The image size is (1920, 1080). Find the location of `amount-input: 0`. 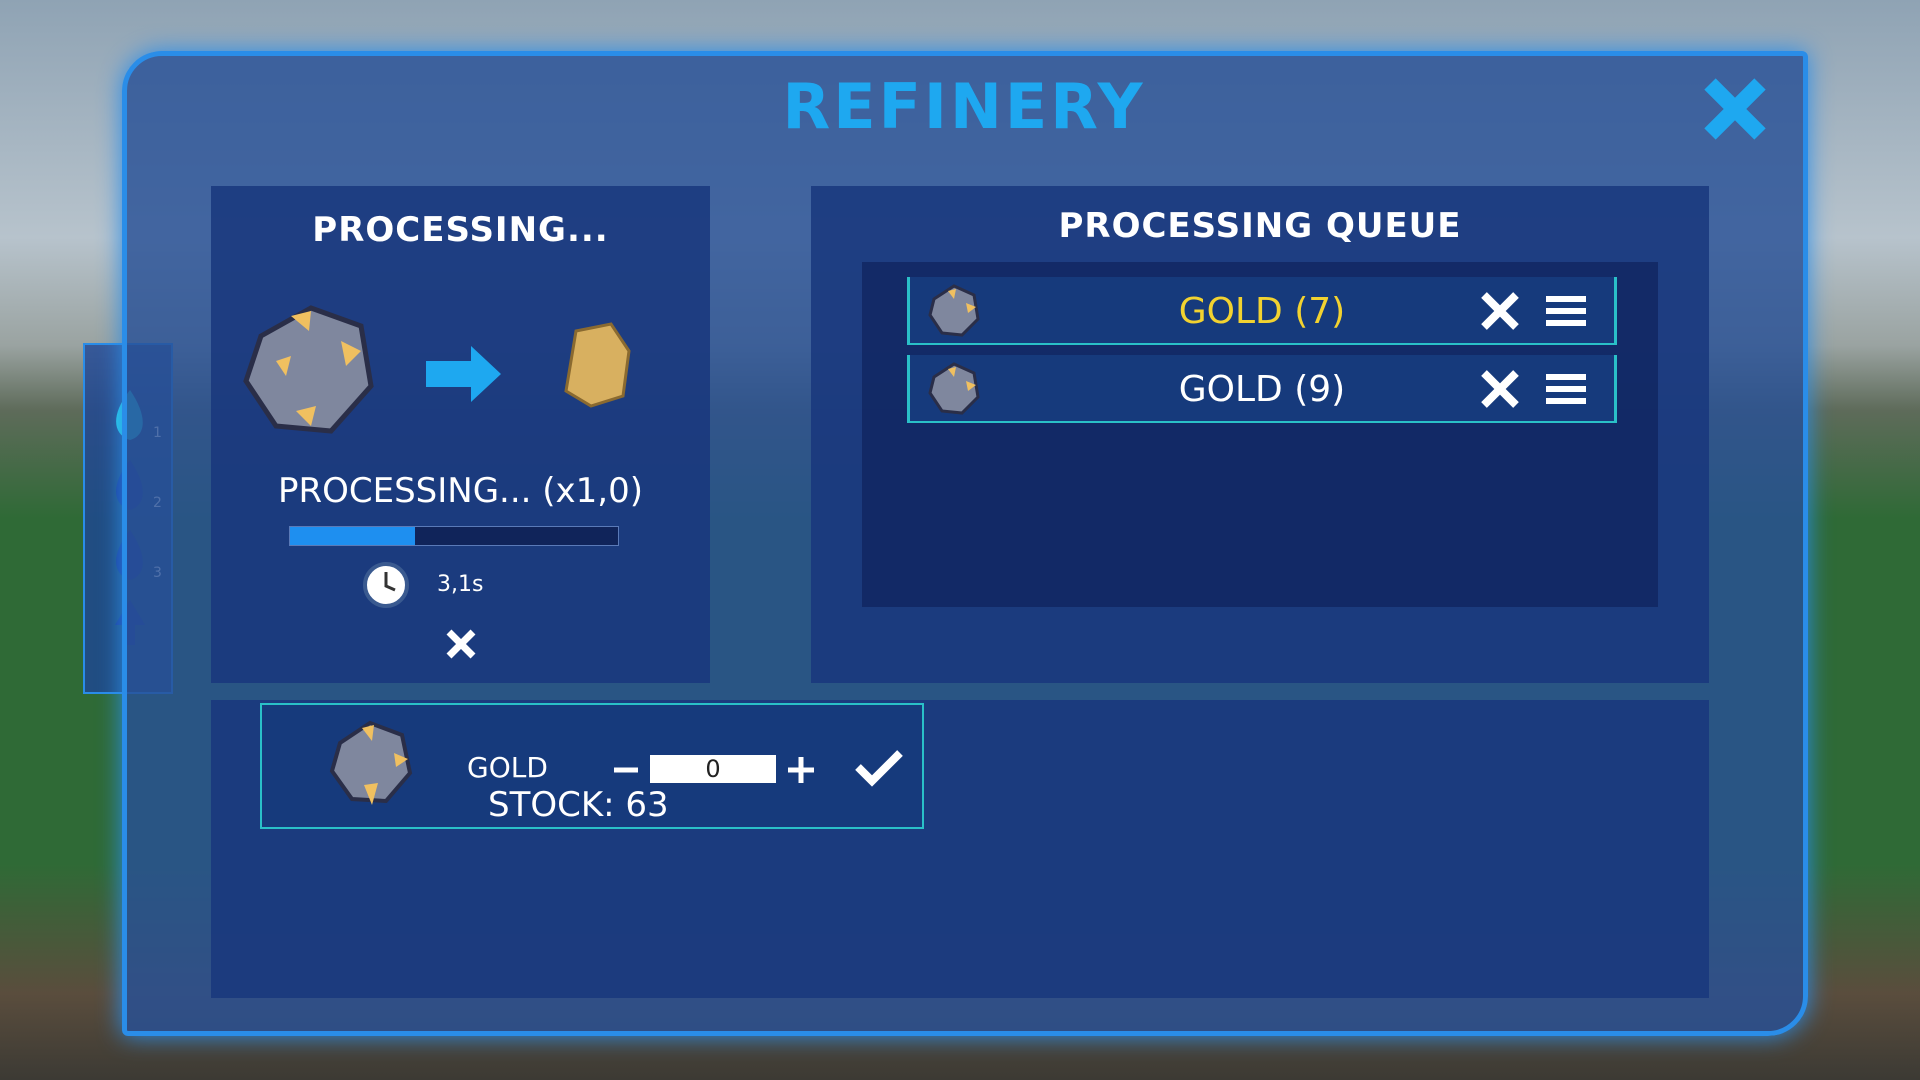

amount-input: 0 is located at coordinates (713, 769).